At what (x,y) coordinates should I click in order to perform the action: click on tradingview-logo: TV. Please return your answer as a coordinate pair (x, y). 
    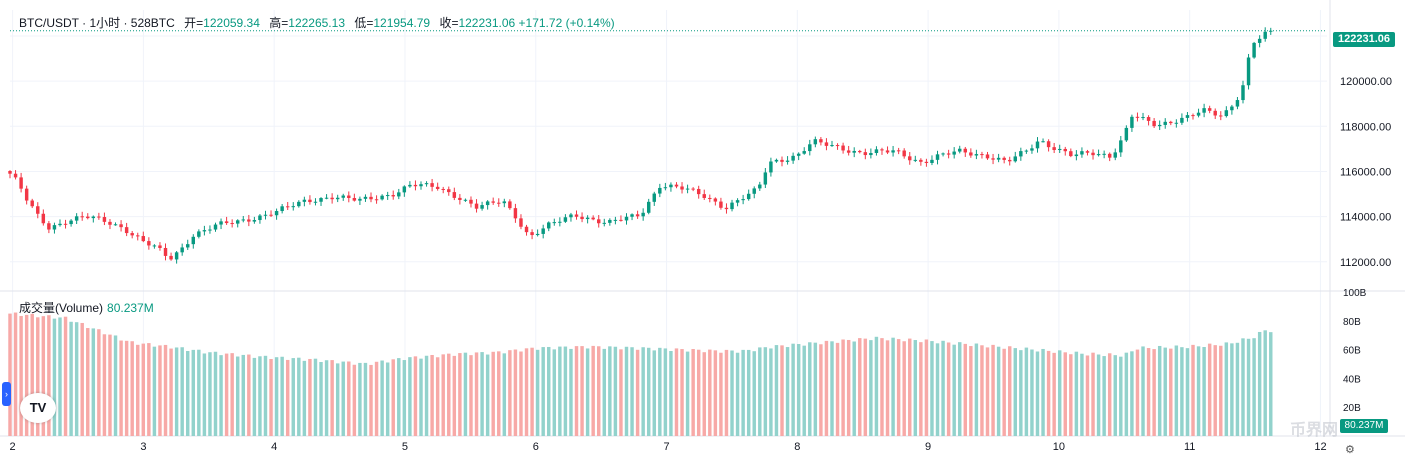
    Looking at the image, I should click on (38, 408).